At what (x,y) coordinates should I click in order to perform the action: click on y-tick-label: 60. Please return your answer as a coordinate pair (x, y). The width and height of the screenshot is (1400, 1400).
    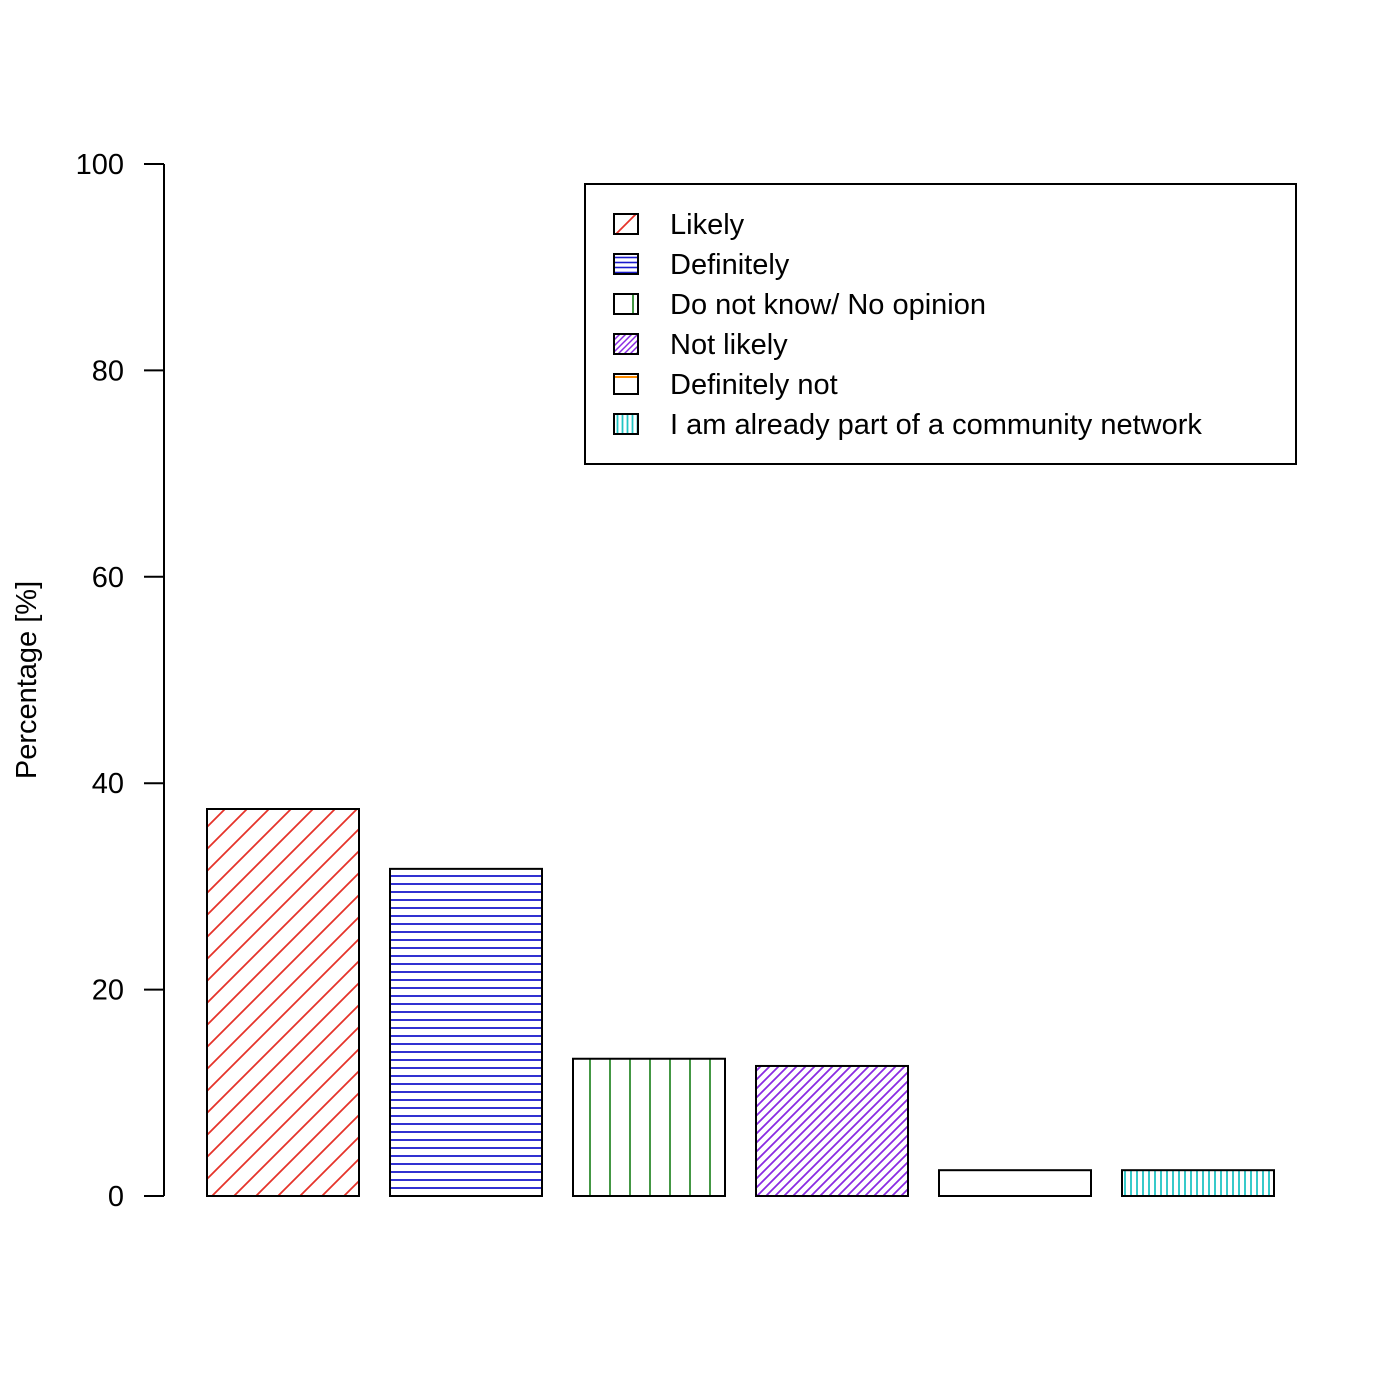
    Looking at the image, I should click on (108, 578).